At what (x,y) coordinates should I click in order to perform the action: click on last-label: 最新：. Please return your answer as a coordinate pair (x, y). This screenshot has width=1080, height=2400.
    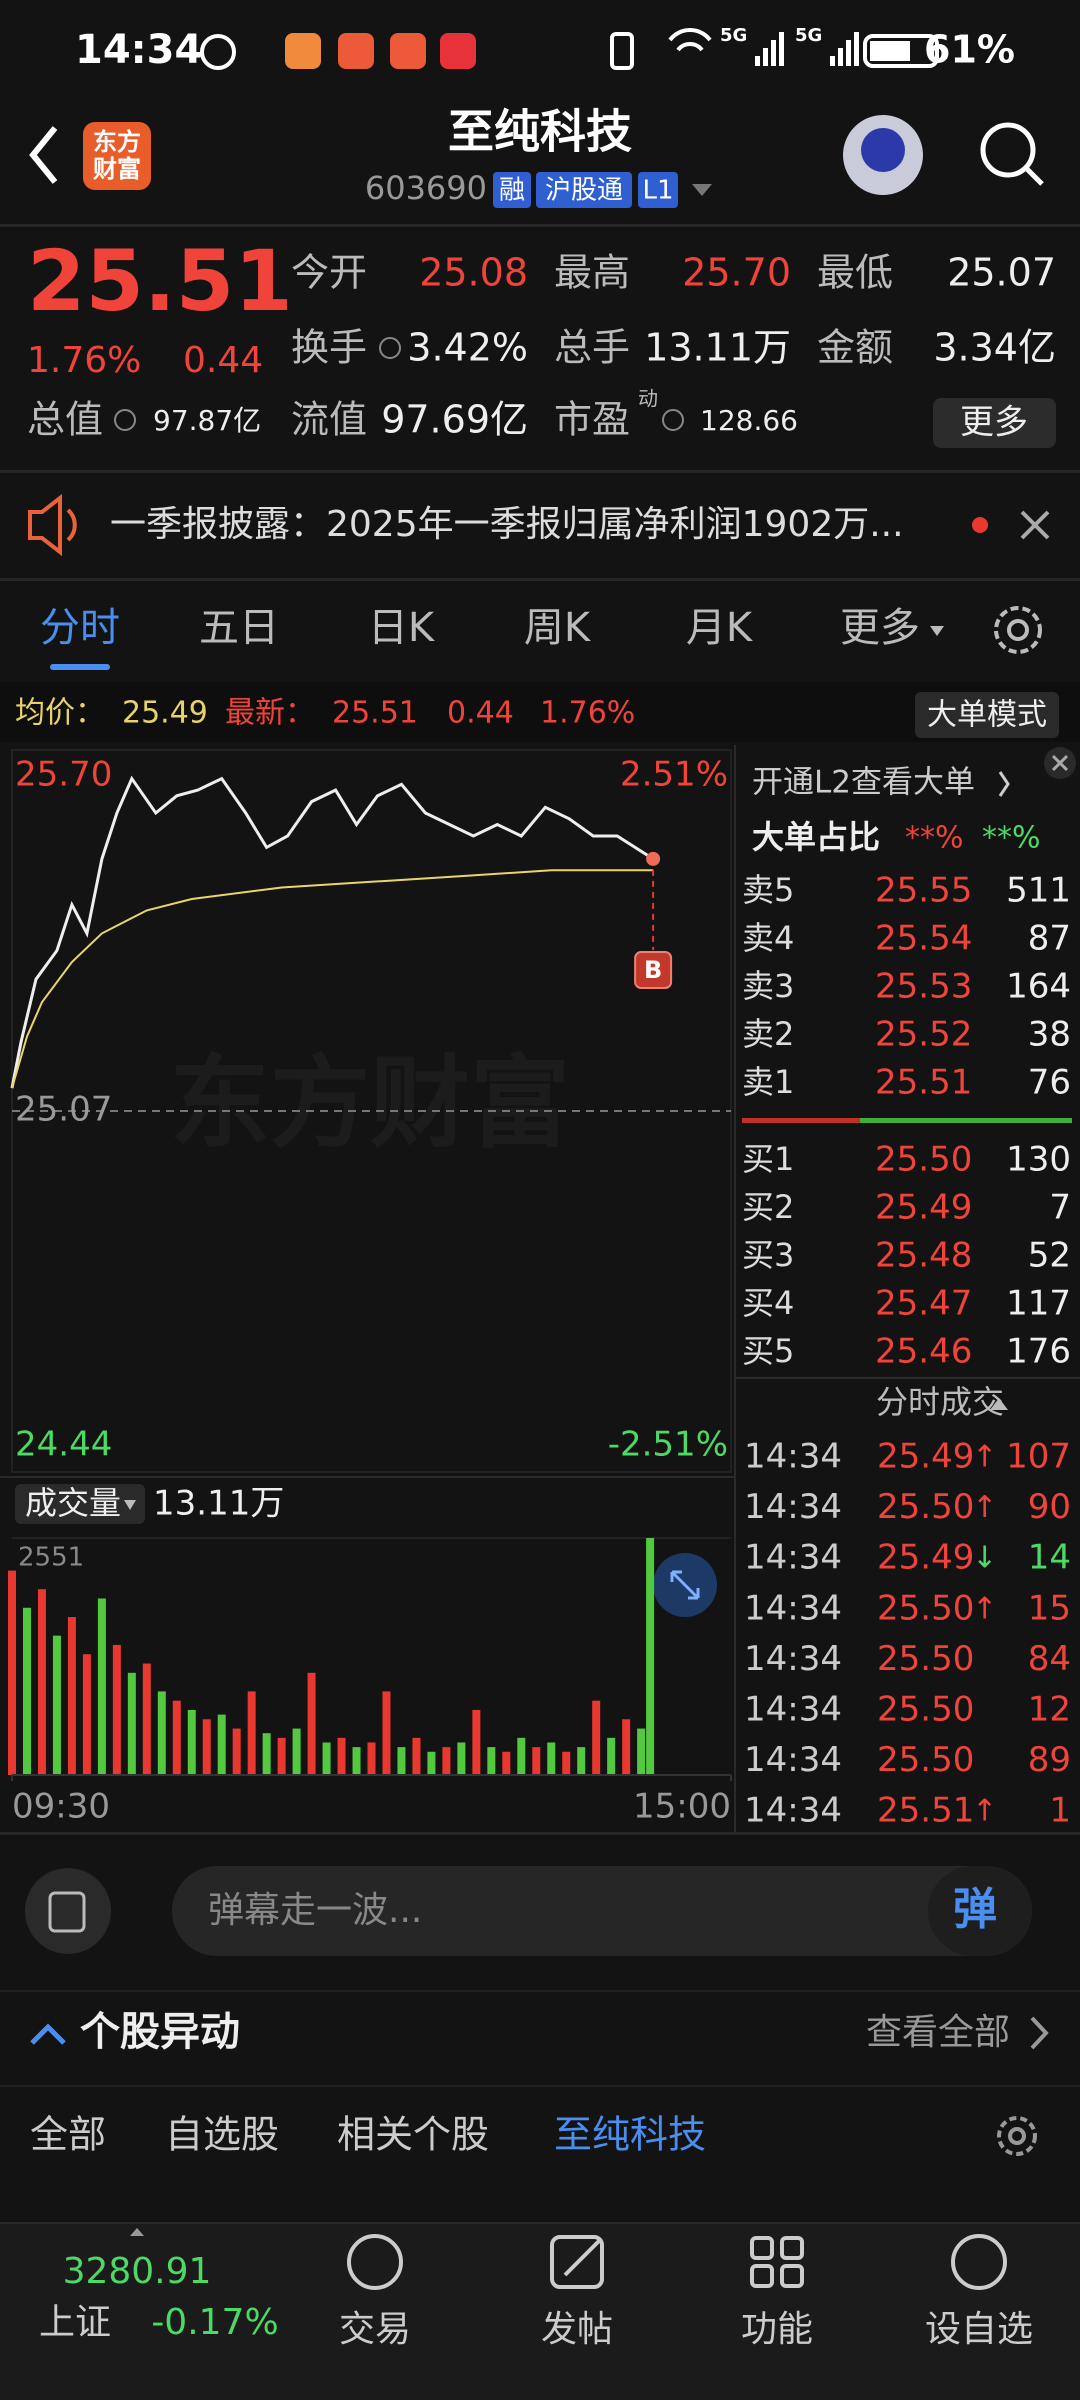
    Looking at the image, I should click on (270, 713).